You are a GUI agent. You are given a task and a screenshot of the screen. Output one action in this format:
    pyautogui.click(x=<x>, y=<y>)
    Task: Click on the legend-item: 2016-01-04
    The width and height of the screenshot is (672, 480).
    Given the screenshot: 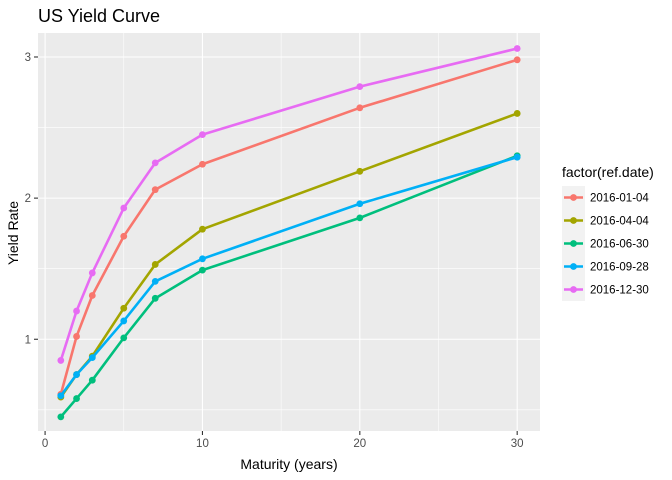 What is the action you would take?
    pyautogui.click(x=605, y=197)
    